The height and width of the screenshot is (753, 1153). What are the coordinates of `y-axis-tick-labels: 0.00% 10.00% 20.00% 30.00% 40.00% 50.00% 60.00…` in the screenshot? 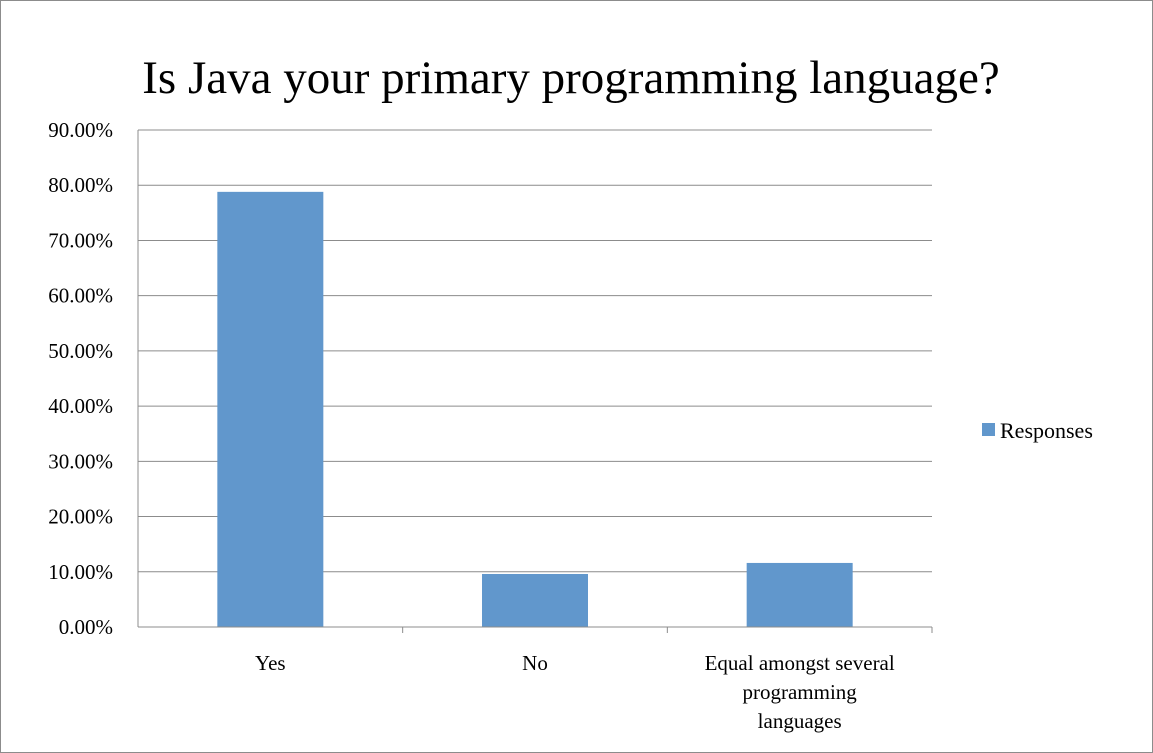 It's located at (80, 378).